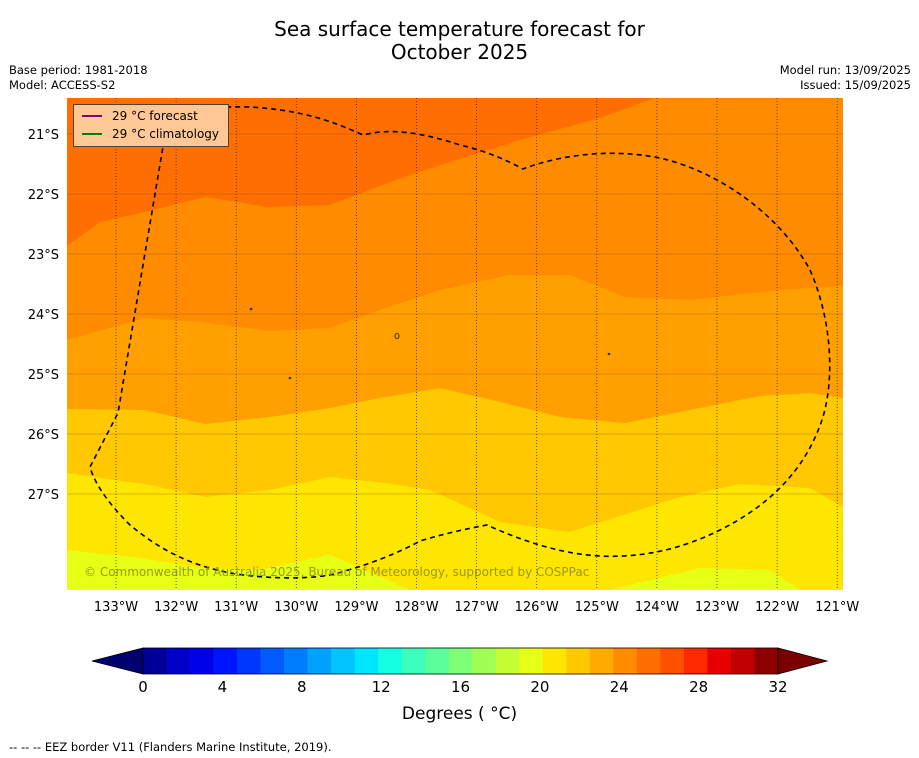 The image size is (919, 758). I want to click on lon-tick-label: 124°W, so click(657, 607).